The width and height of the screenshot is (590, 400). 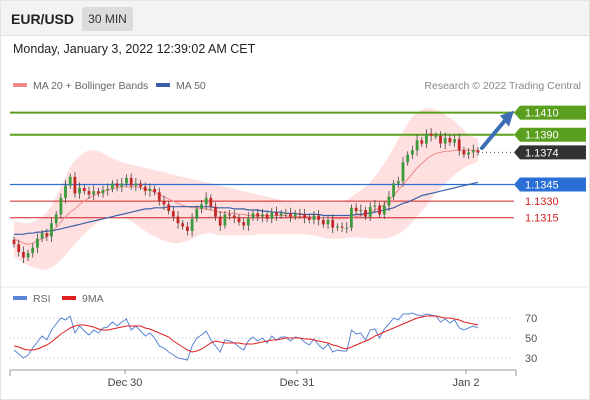 I want to click on legend-9ma-label: 9MA, so click(x=93, y=299).